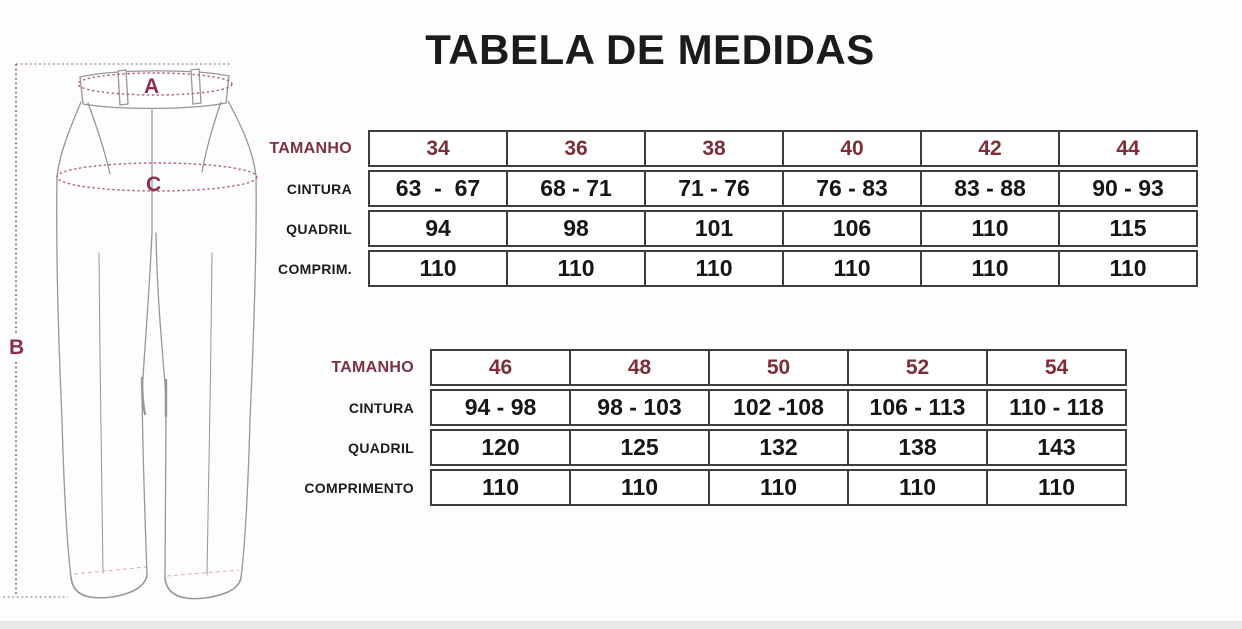 This screenshot has height=629, width=1242. I want to click on row-cells: 110 110 110 110 110 110, so click(783, 268).